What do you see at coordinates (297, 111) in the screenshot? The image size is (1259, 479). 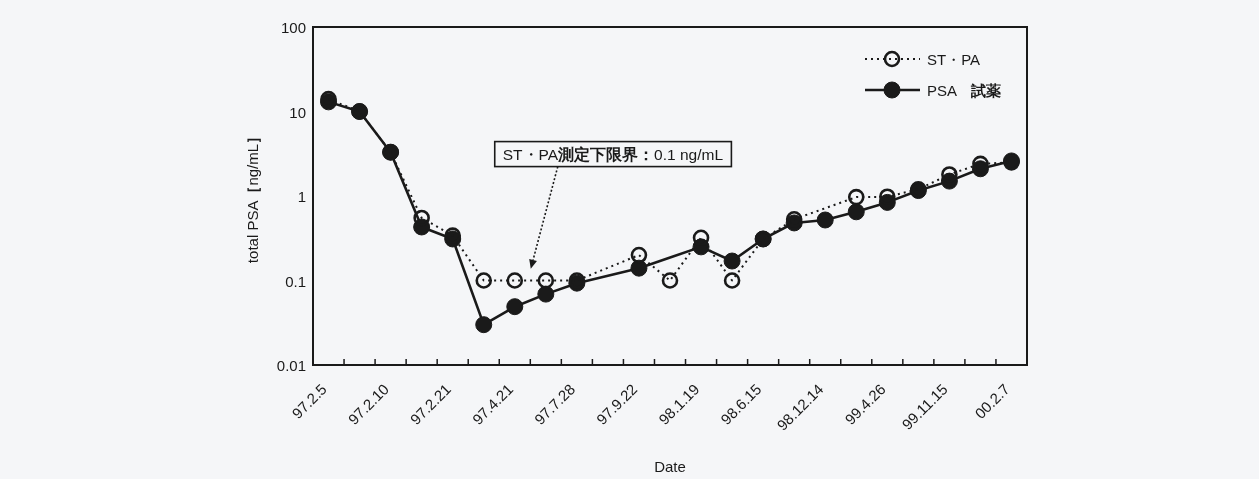 I see `y-tick-label: 10` at bounding box center [297, 111].